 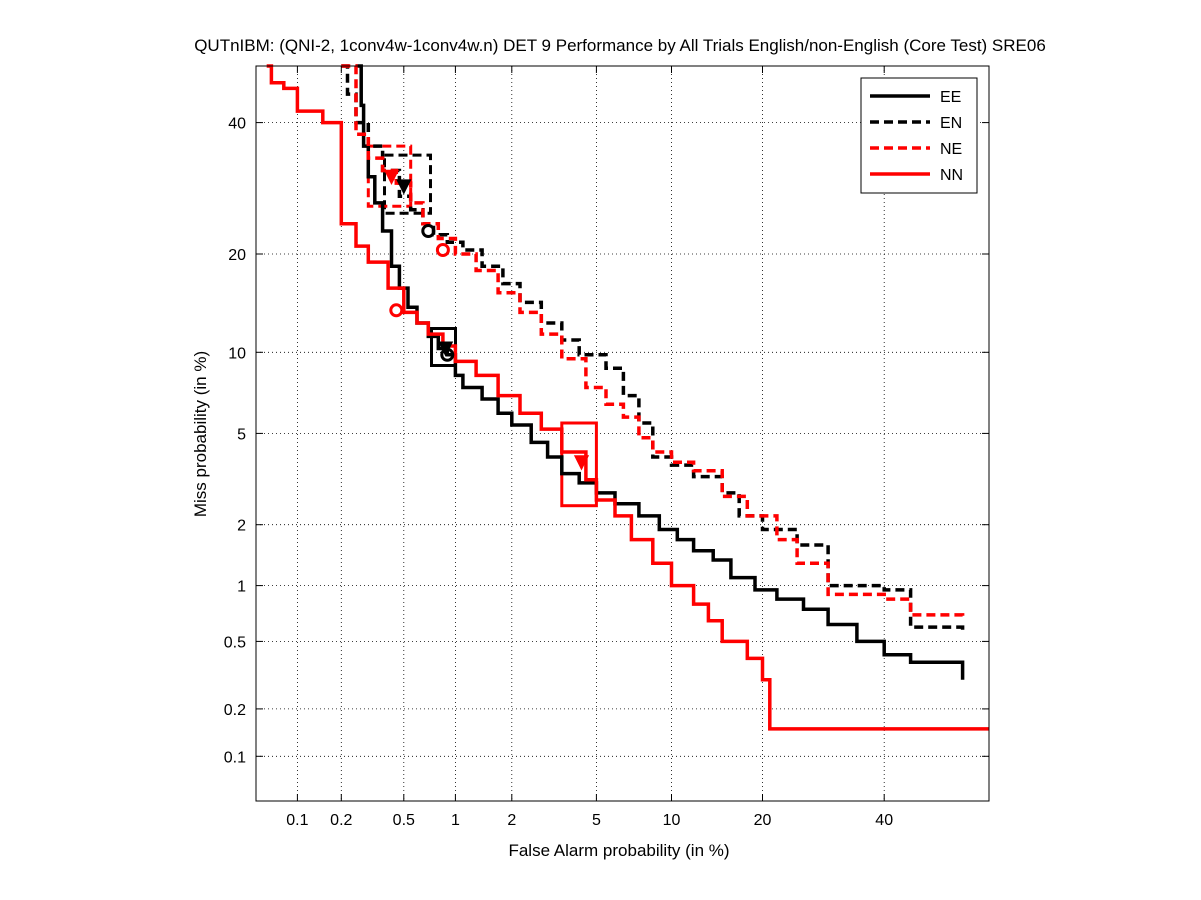 What do you see at coordinates (511, 820) in the screenshot?
I see `x-tick-label: 2` at bounding box center [511, 820].